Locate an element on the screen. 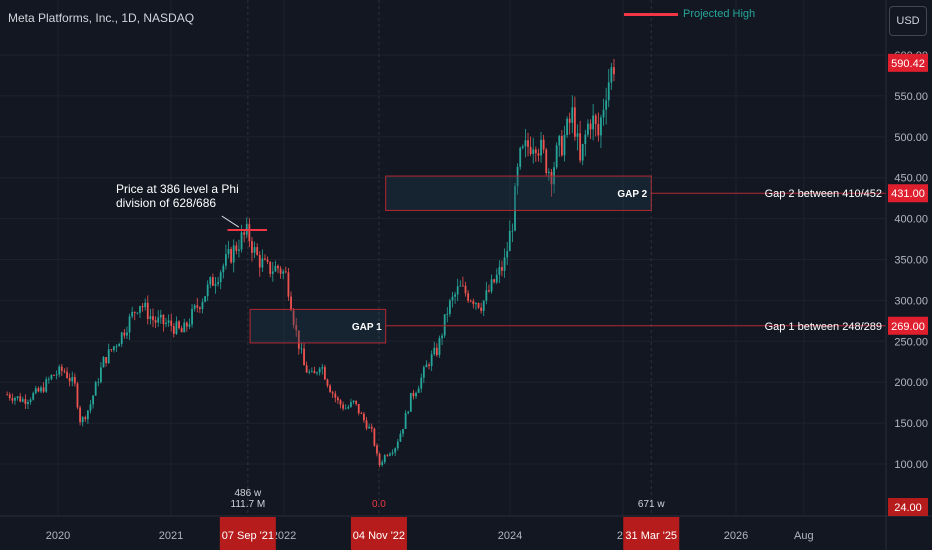  gap-axis-label: 431.00 is located at coordinates (908, 194).